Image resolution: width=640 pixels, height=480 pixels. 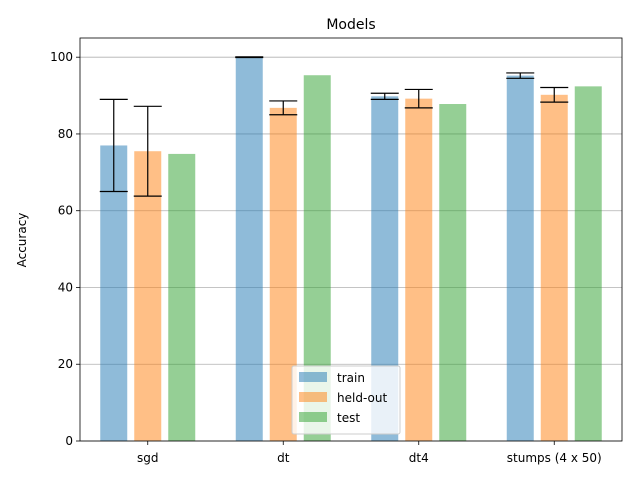 I want to click on y-tick-label: 0, so click(x=69, y=441).